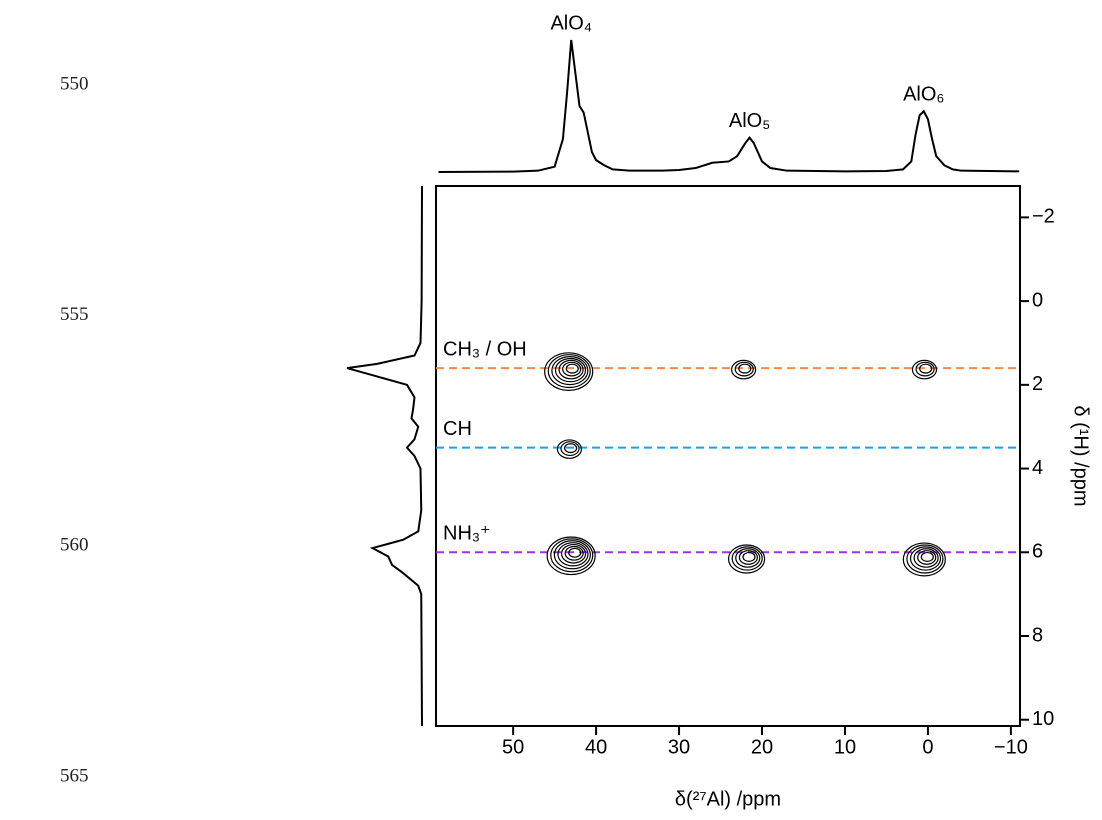  Describe the element at coordinates (923, 95) in the screenshot. I see `peak-label: AlO₆` at that location.